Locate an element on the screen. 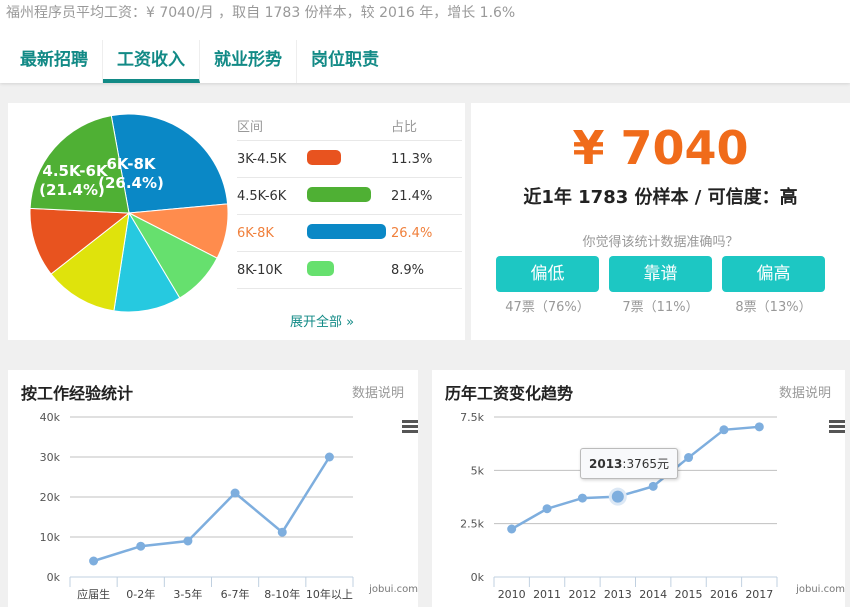  pie-label-name: 6K-8K is located at coordinates (131, 164).